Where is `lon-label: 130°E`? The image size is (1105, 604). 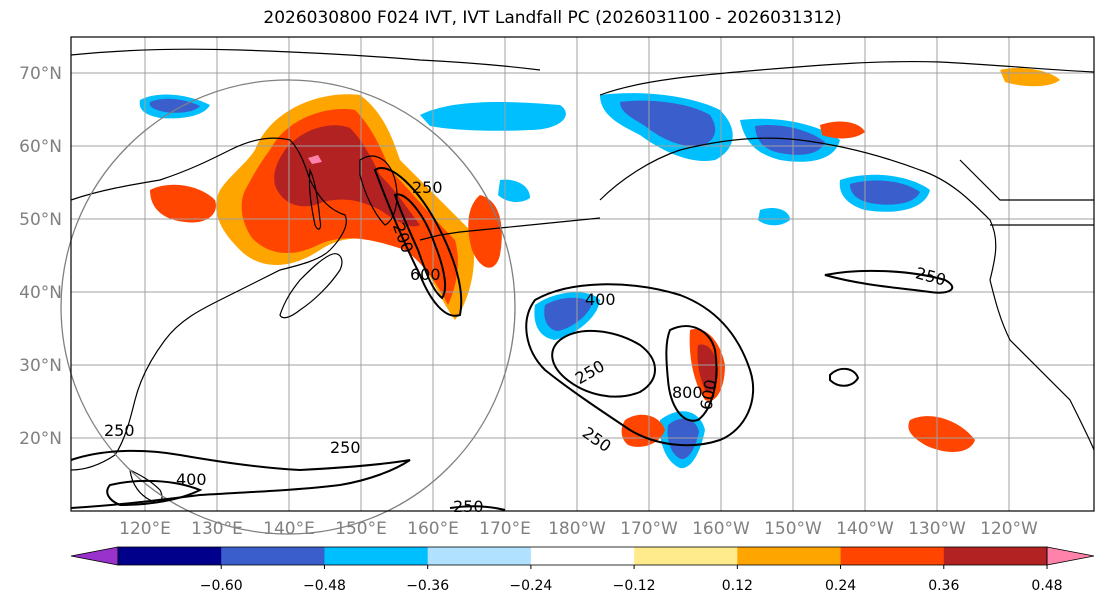 lon-label: 130°E is located at coordinates (217, 529).